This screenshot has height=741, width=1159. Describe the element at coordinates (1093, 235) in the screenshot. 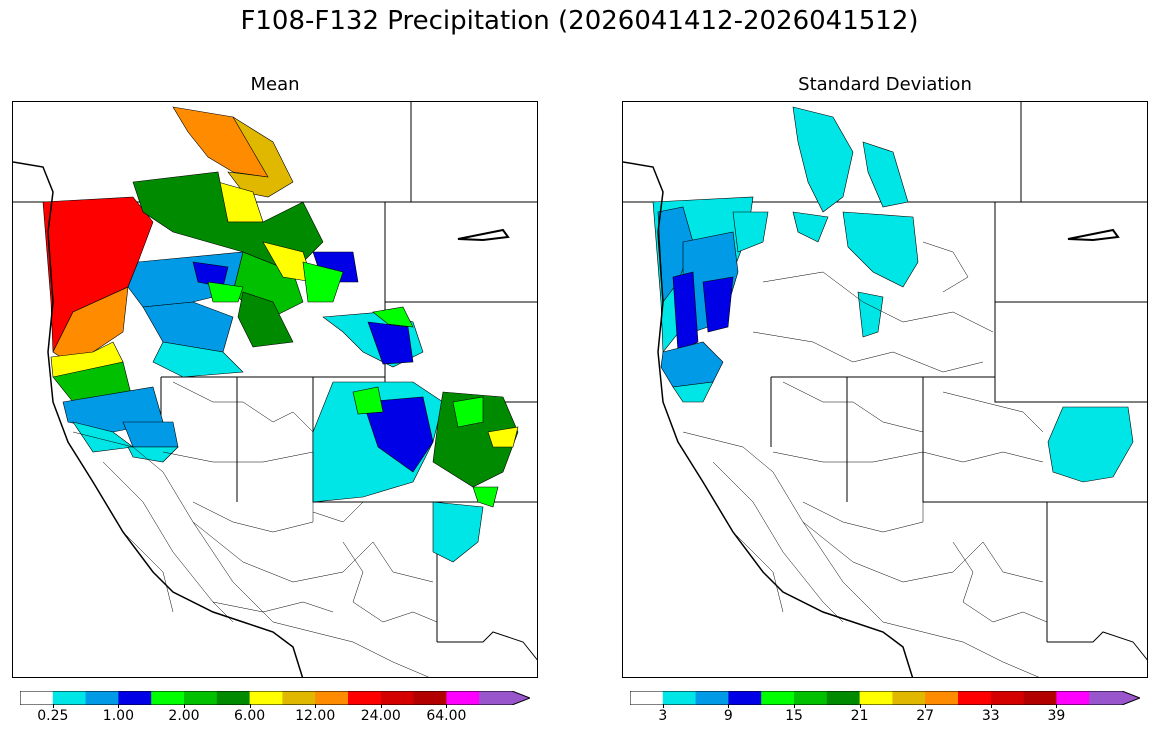

I see `stddev-lake` at that location.